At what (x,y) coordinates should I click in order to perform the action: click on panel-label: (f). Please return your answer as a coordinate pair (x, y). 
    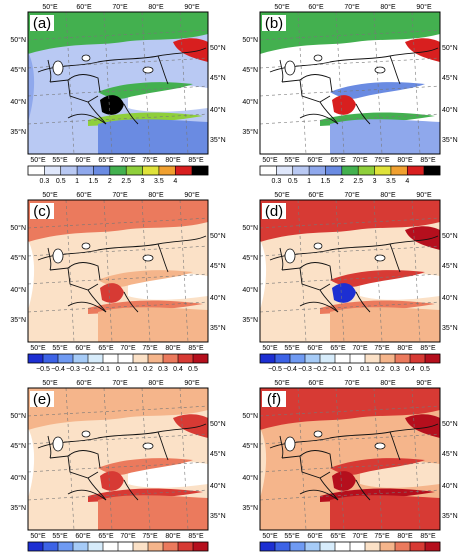
    Looking at the image, I should click on (274, 399).